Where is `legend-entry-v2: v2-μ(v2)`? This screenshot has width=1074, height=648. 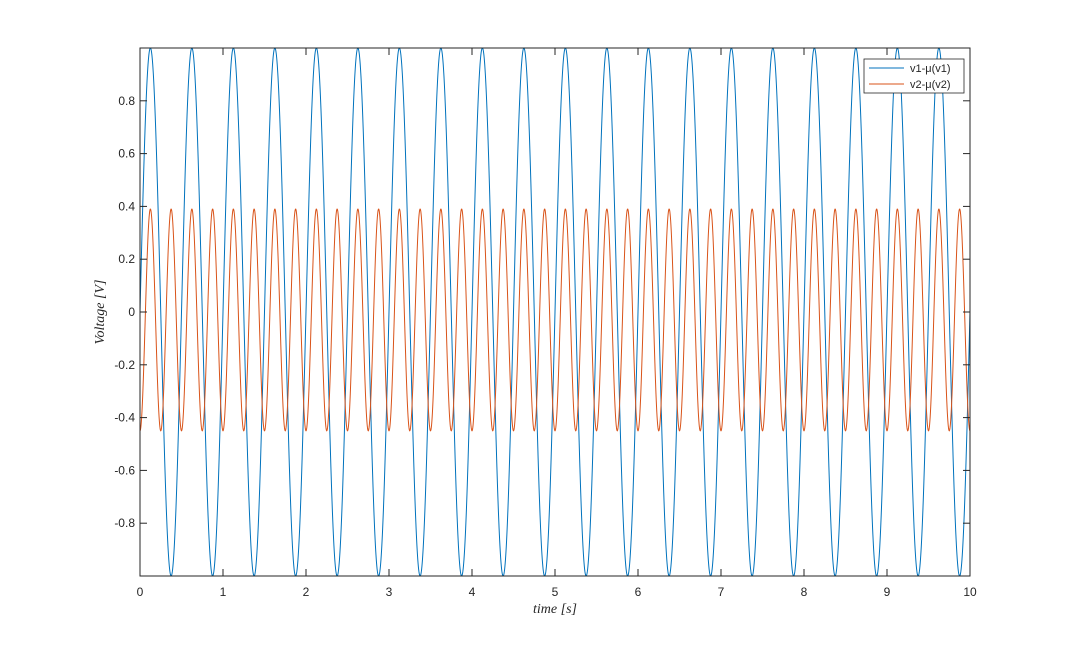
legend-entry-v2: v2-μ(v2) is located at coordinates (930, 85).